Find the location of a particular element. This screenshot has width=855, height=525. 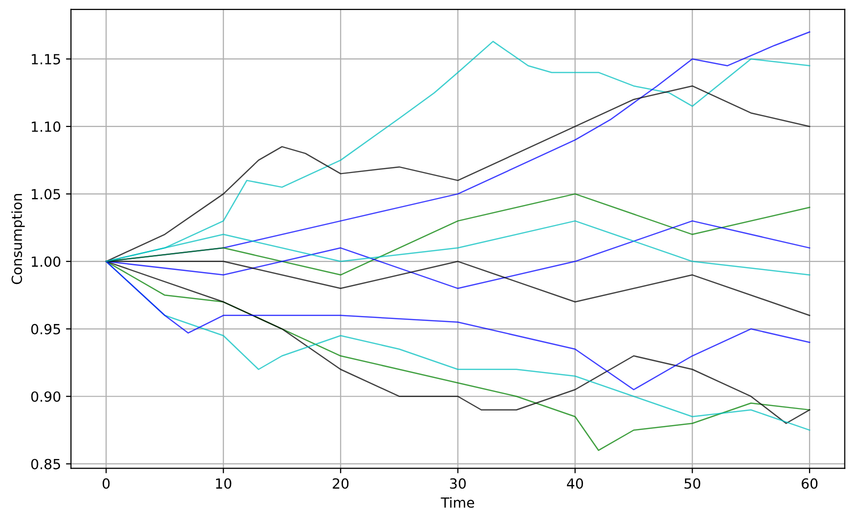

y-tick-label: 1.00 is located at coordinates (46, 261).